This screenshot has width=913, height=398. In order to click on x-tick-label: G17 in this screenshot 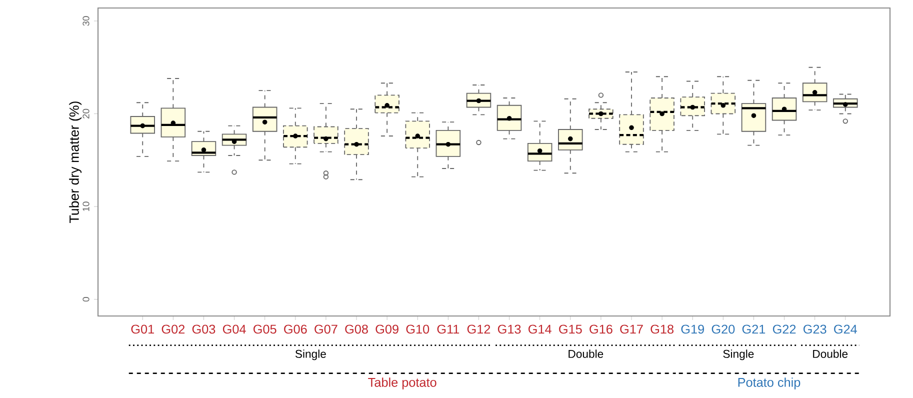, I will do `click(631, 329)`.